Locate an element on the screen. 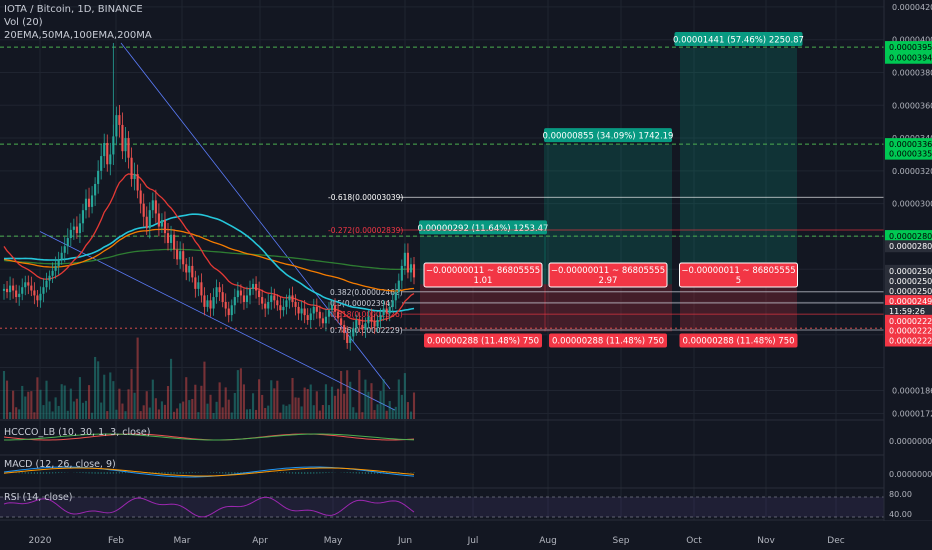  ma50-line is located at coordinates (209, 263).